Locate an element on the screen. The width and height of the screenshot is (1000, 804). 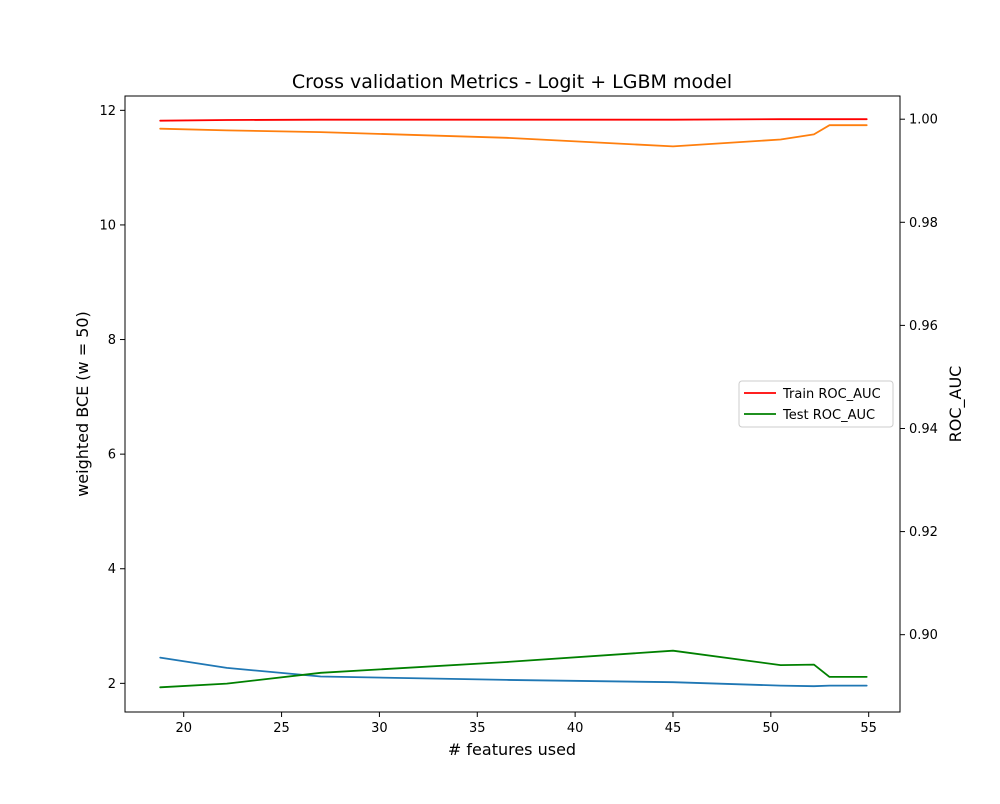
y-axis-label-right: ROC_AUC is located at coordinates (956, 404).